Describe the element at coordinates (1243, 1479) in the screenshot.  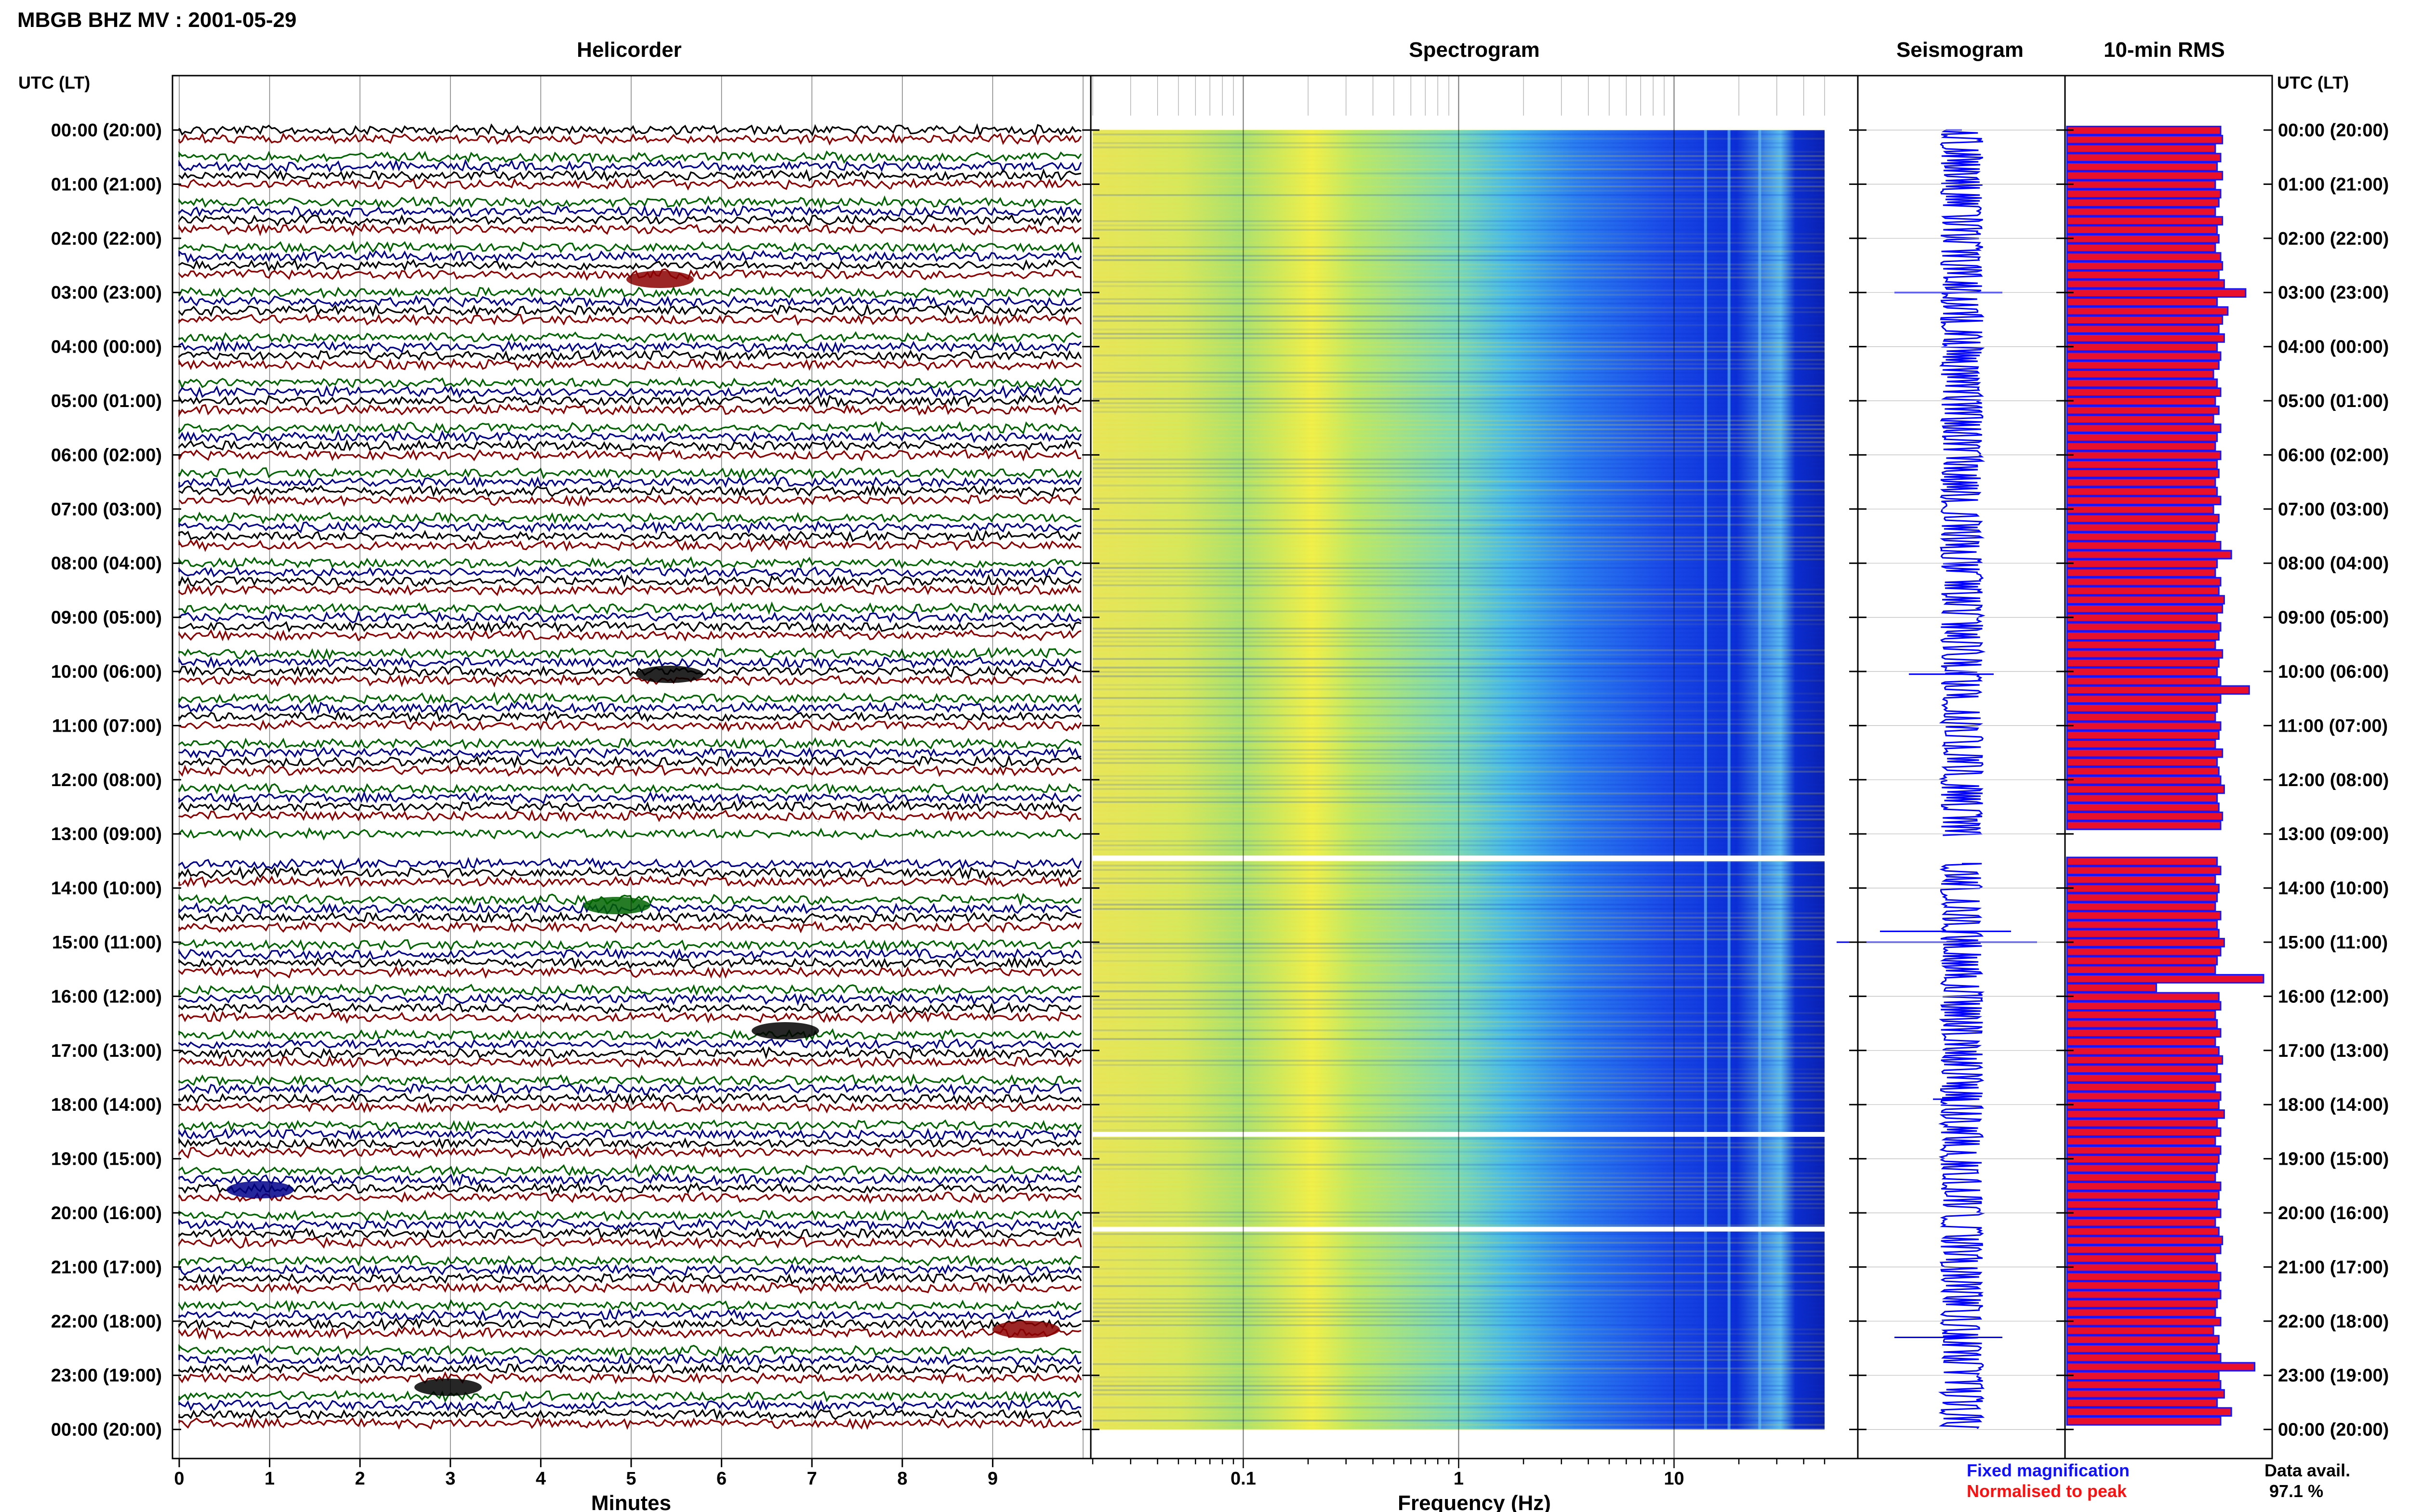
I see `frequency-tick-label: 0.1` at that location.